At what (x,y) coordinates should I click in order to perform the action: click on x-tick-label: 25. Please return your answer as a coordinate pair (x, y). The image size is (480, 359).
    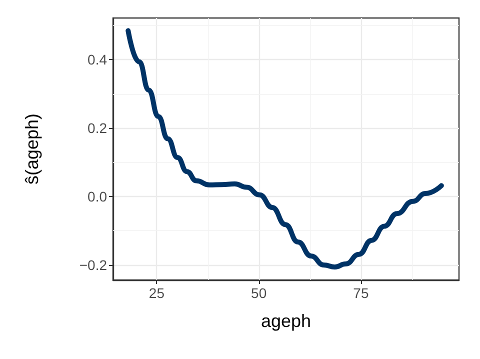
    Looking at the image, I should click on (156, 293).